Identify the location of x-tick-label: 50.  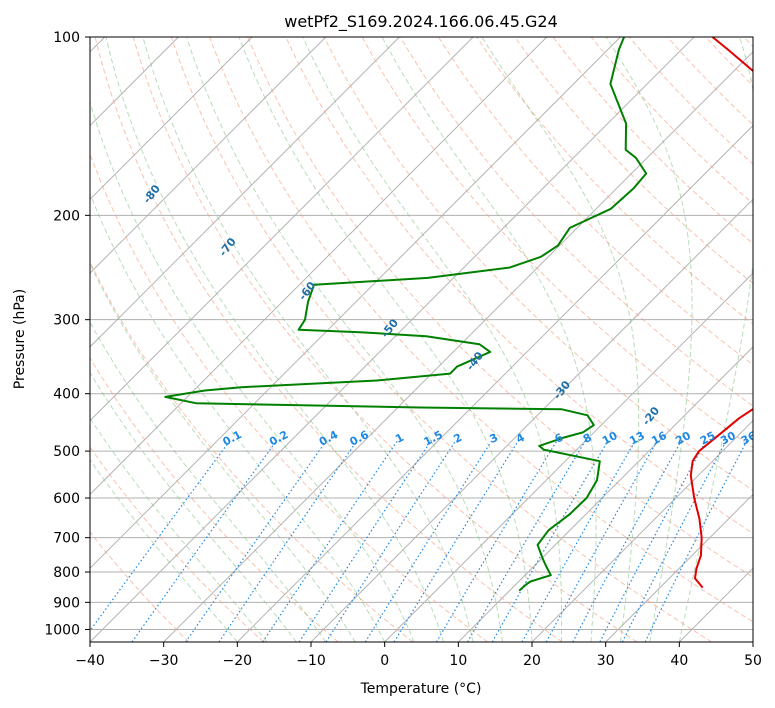
(753, 661).